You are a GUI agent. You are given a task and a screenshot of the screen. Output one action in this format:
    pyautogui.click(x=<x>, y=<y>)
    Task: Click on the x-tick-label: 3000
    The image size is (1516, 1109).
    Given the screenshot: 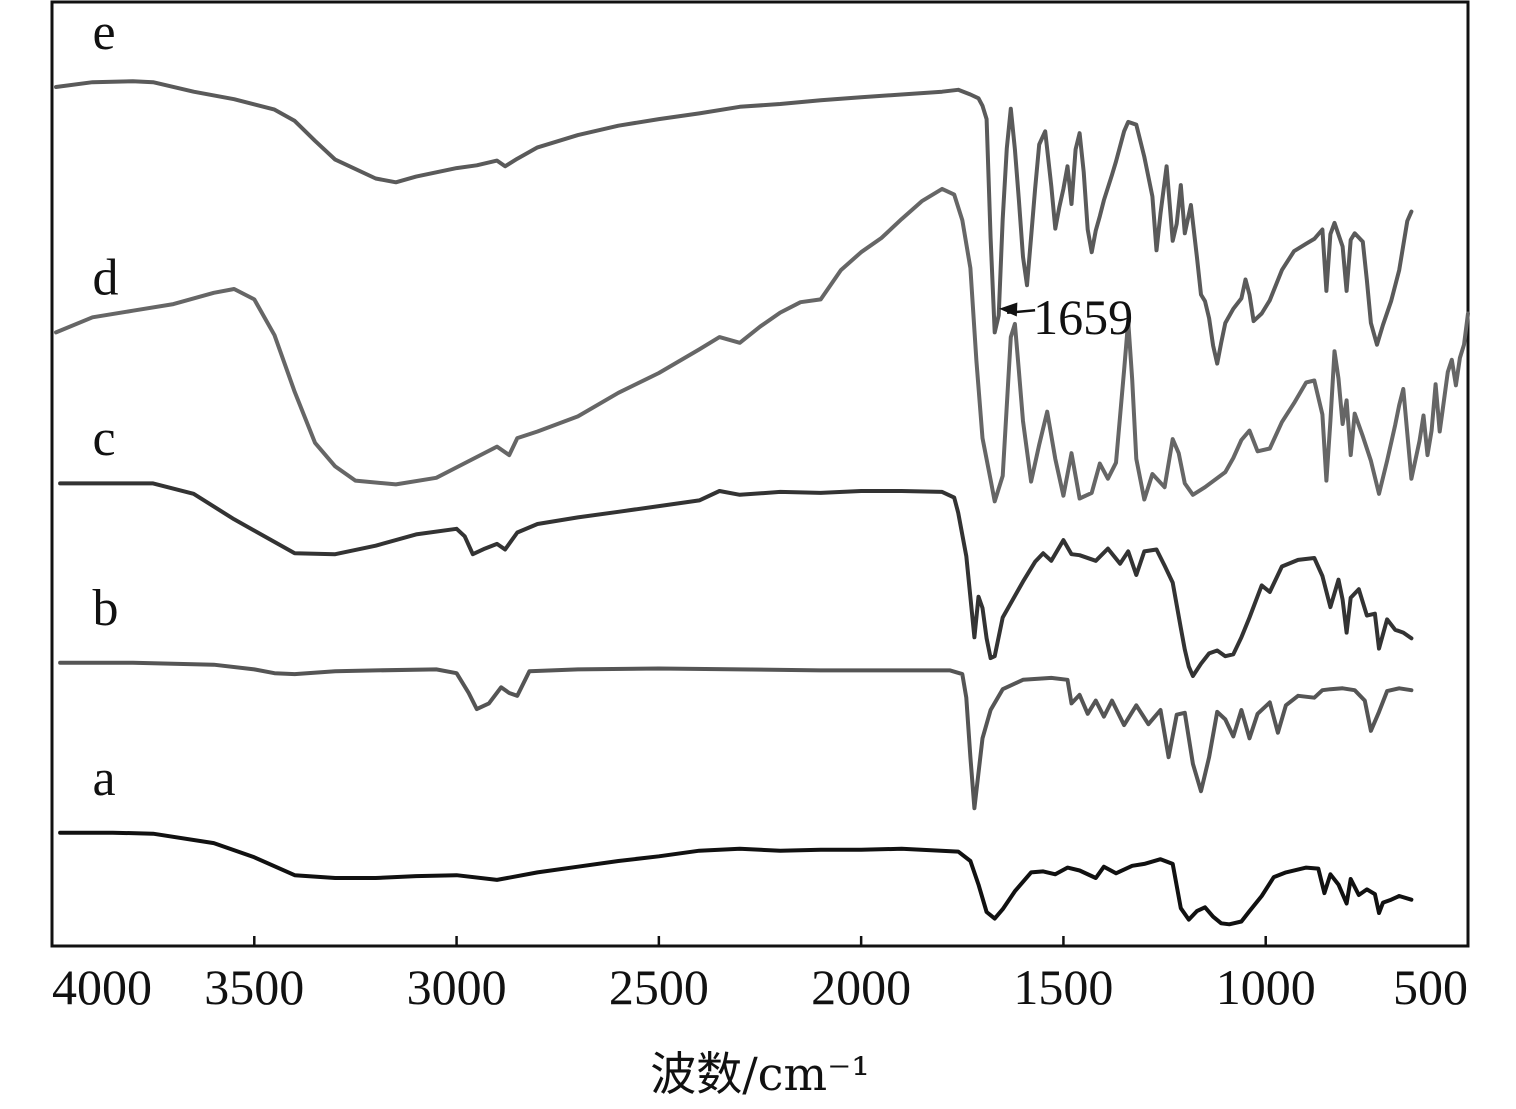 What is the action you would take?
    pyautogui.click(x=457, y=987)
    